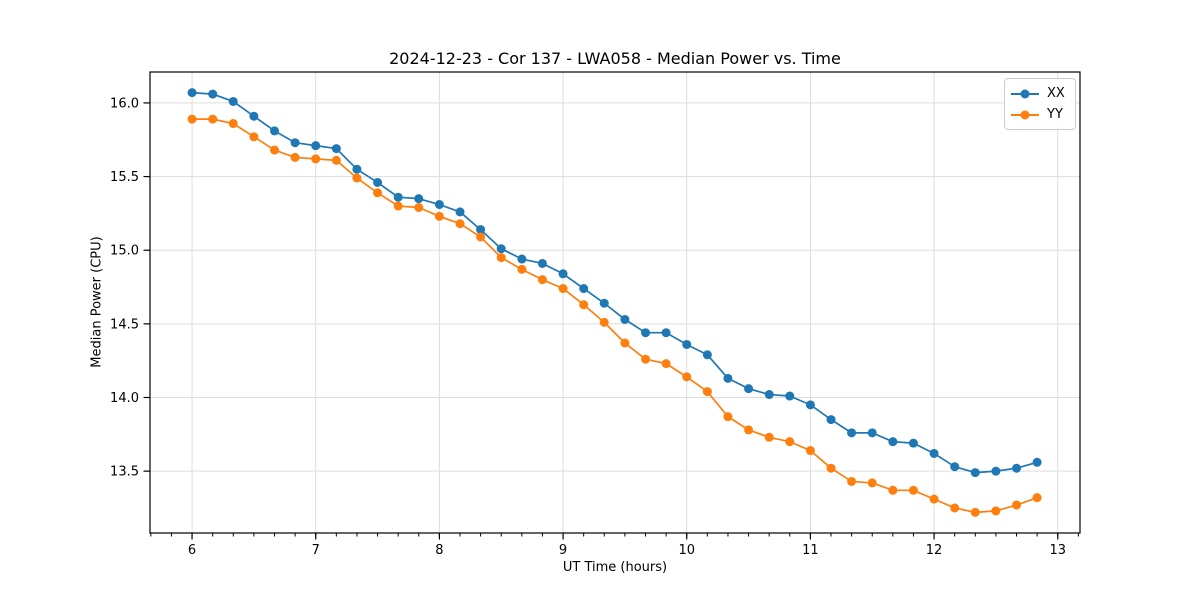 The width and height of the screenshot is (1200, 600). Describe the element at coordinates (124, 103) in the screenshot. I see `y-tick-label: 16.0` at that location.